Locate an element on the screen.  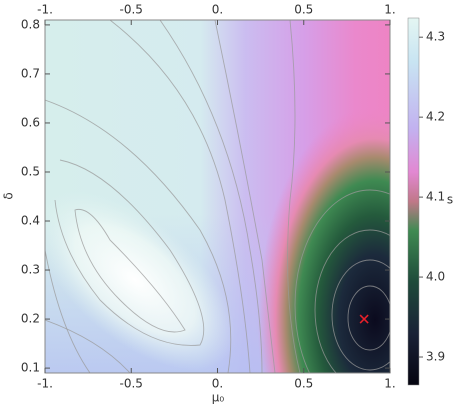
marker-stroke is located at coordinates (364, 319).